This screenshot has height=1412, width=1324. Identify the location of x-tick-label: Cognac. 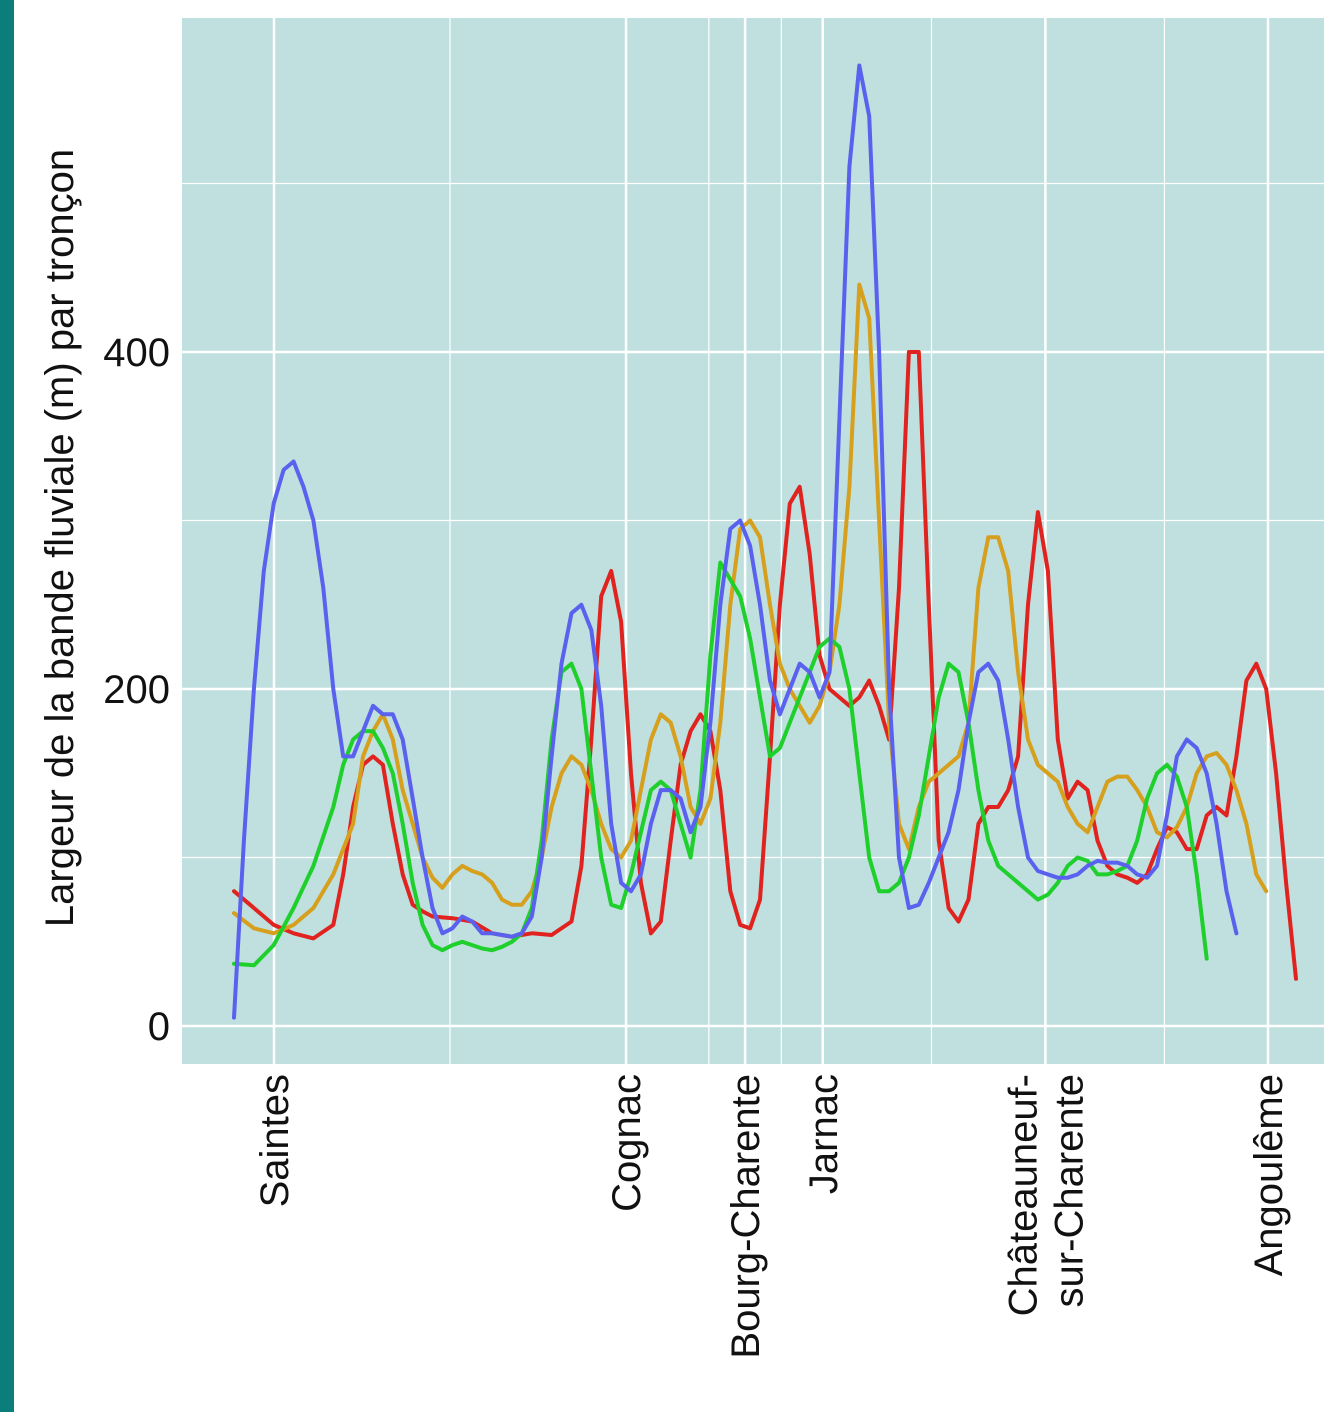
(627, 1143).